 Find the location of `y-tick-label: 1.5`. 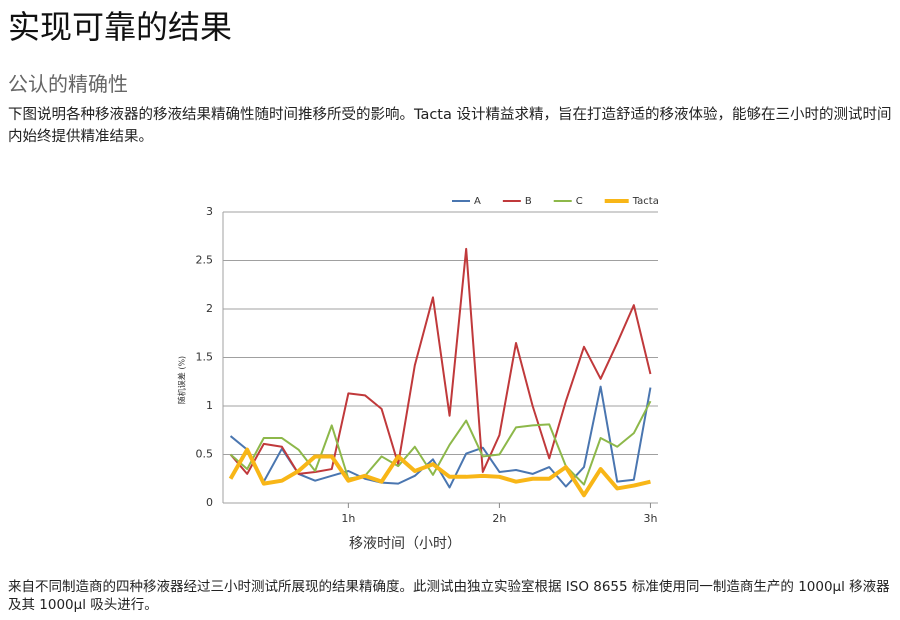

y-tick-label: 1.5 is located at coordinates (205, 357).